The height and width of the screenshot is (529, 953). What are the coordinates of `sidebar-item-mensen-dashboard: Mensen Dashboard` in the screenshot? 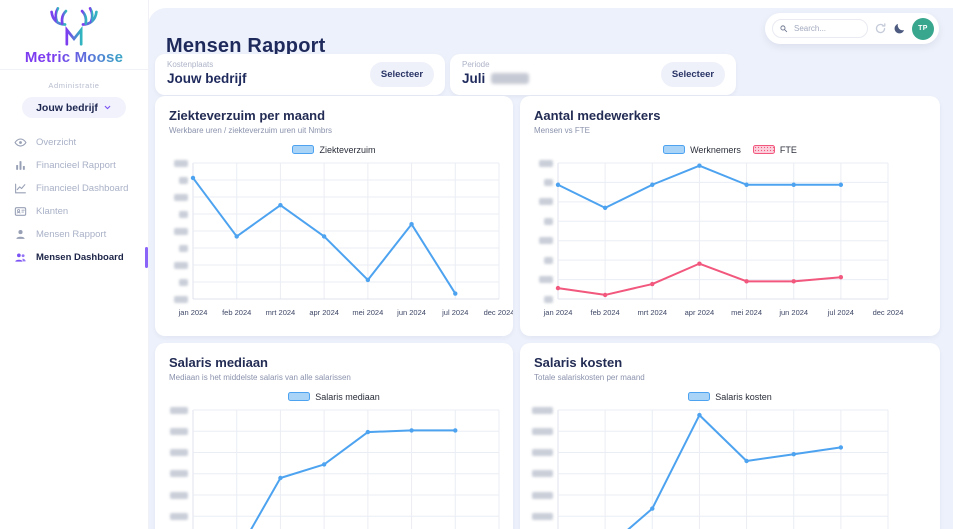 It's located at (74, 257).